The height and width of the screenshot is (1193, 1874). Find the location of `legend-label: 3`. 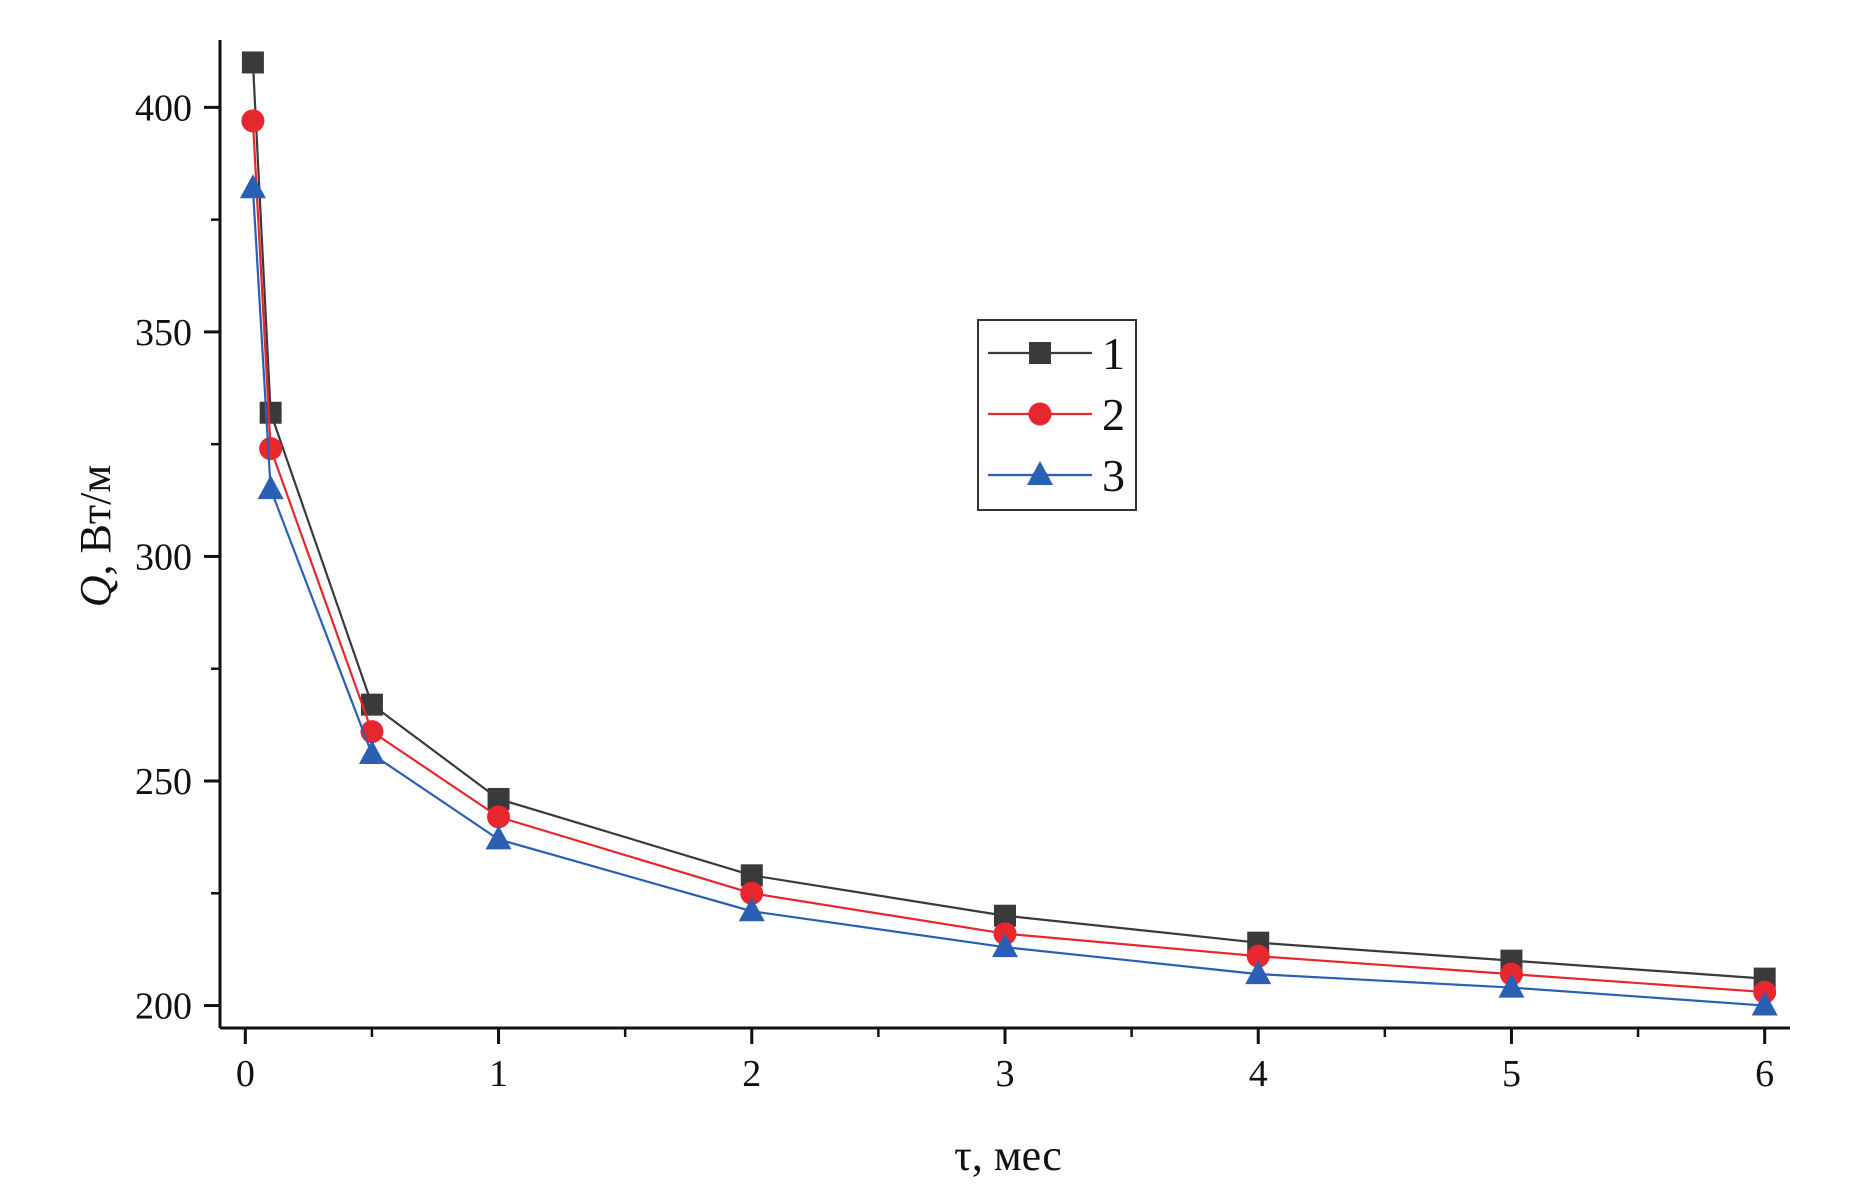

legend-label: 3 is located at coordinates (1113, 475).